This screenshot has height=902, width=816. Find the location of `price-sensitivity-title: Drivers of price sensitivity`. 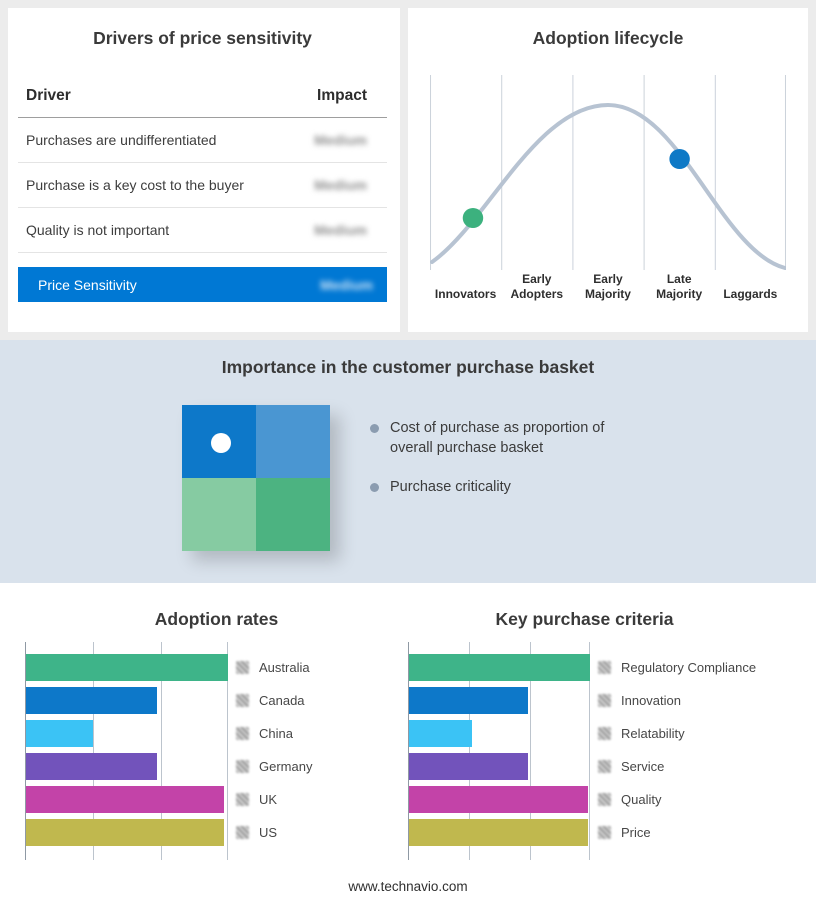

price-sensitivity-title: Drivers of price sensitivity is located at coordinates (202, 38).